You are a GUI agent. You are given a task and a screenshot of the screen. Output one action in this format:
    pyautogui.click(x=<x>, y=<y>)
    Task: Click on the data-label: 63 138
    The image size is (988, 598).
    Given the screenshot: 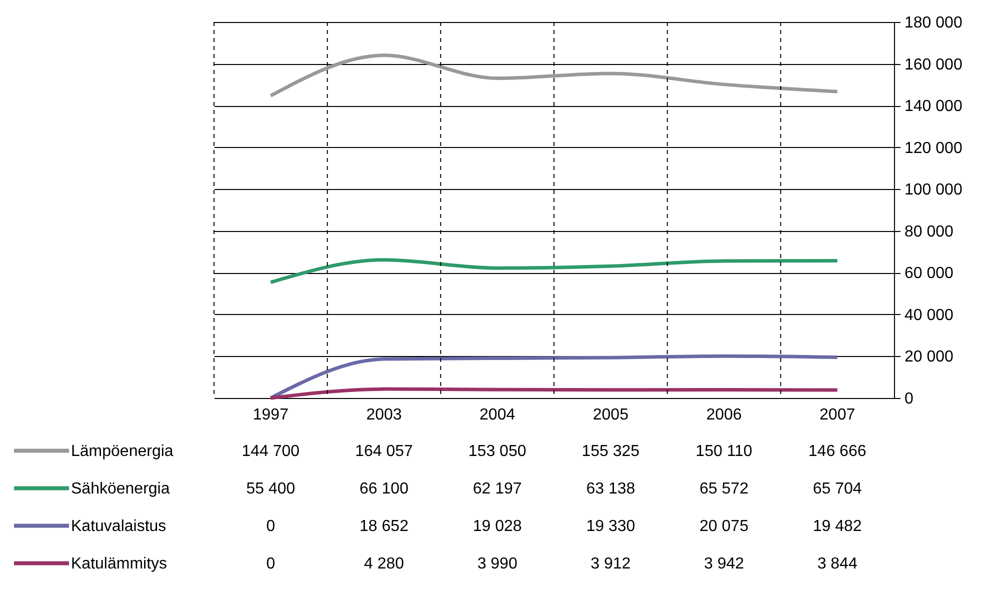 What is the action you would take?
    pyautogui.click(x=611, y=489)
    